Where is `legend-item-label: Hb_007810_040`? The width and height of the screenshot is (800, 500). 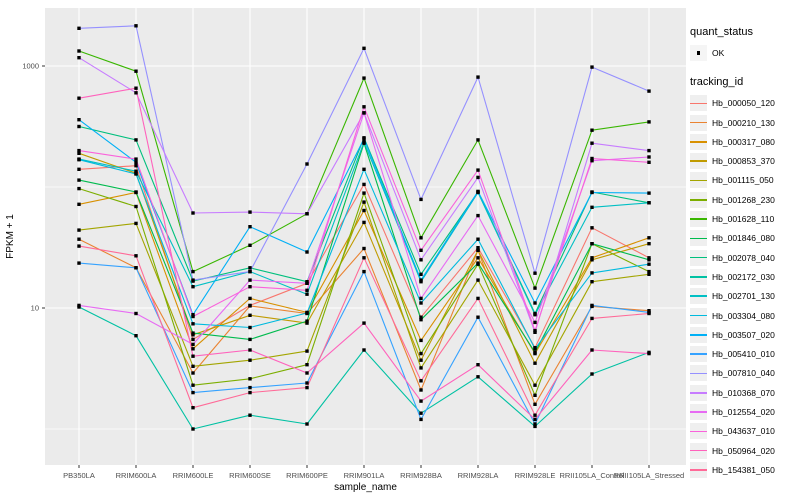
legend-item-label: Hb_007810_040 is located at coordinates (743, 373).